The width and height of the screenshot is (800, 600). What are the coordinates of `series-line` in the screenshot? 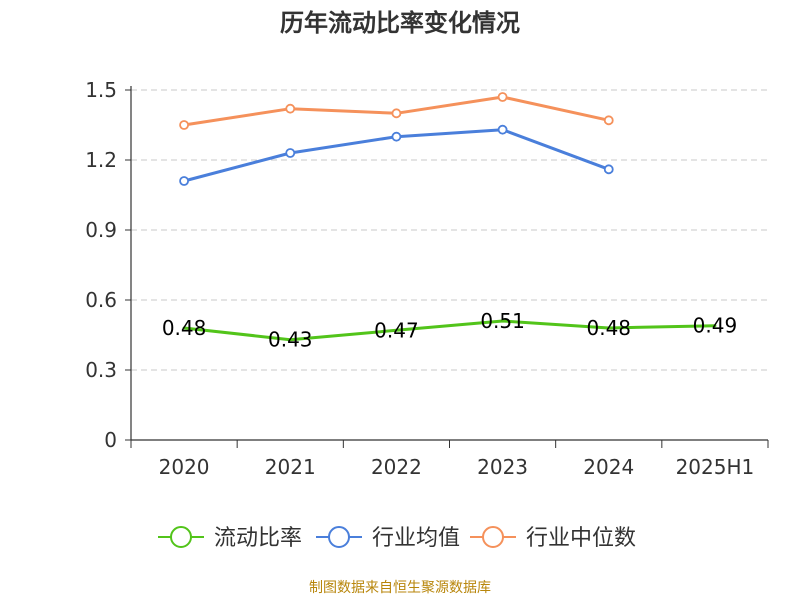 It's located at (449, 330).